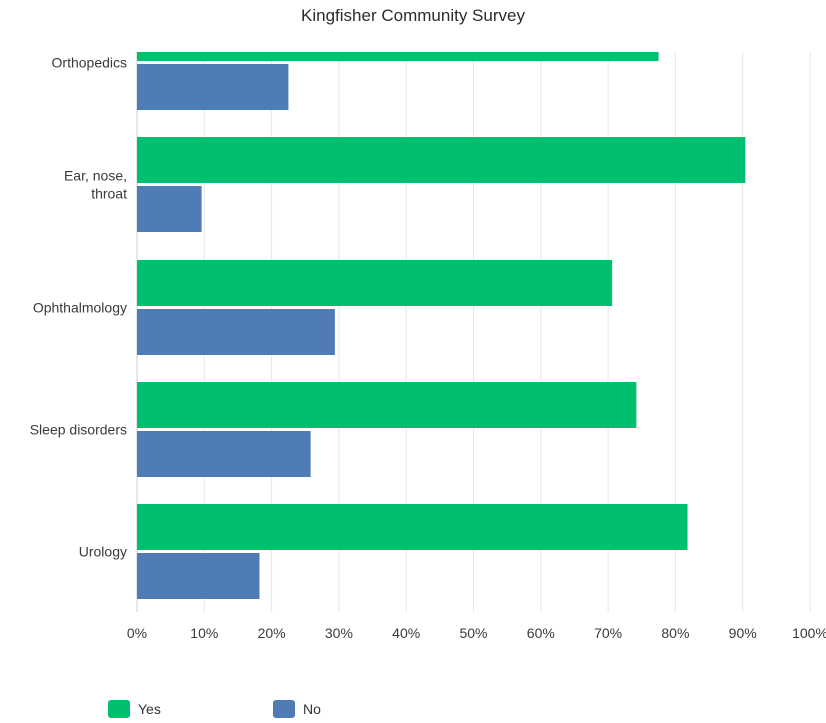 This screenshot has height=723, width=826. I want to click on legend-swatch-yes, so click(119, 709).